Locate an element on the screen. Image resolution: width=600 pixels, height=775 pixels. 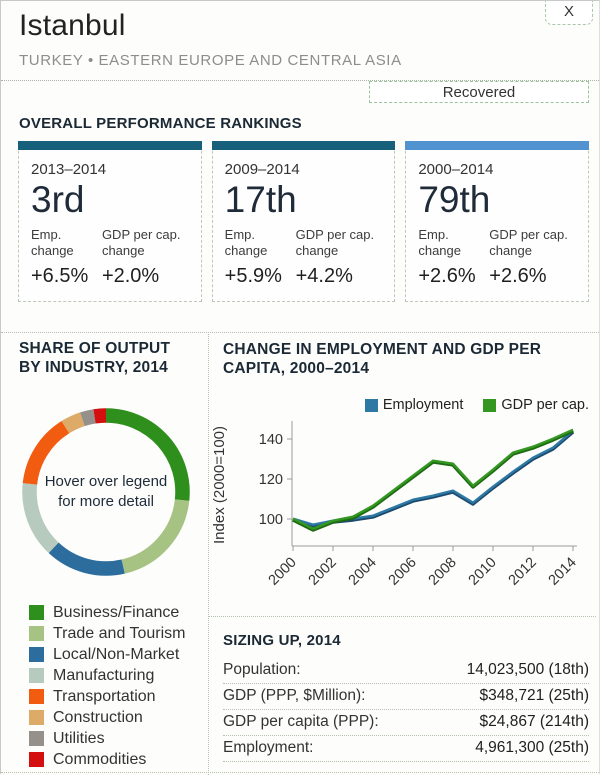
table-row-gdp-per-capita: GDP per capita (PPP): $24,867 (214th) is located at coordinates (406, 723).